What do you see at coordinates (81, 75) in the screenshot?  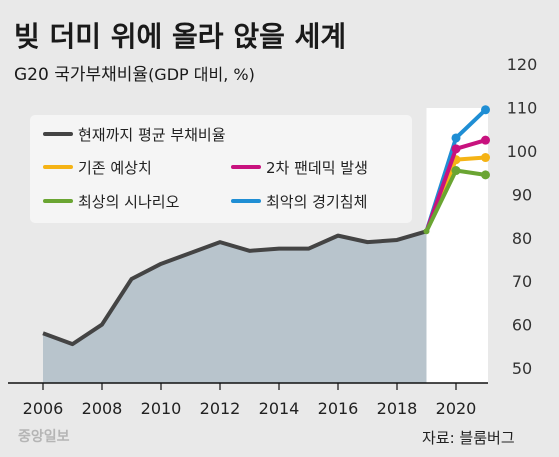 I see `subtitle-main: G20 국가부채비율` at bounding box center [81, 75].